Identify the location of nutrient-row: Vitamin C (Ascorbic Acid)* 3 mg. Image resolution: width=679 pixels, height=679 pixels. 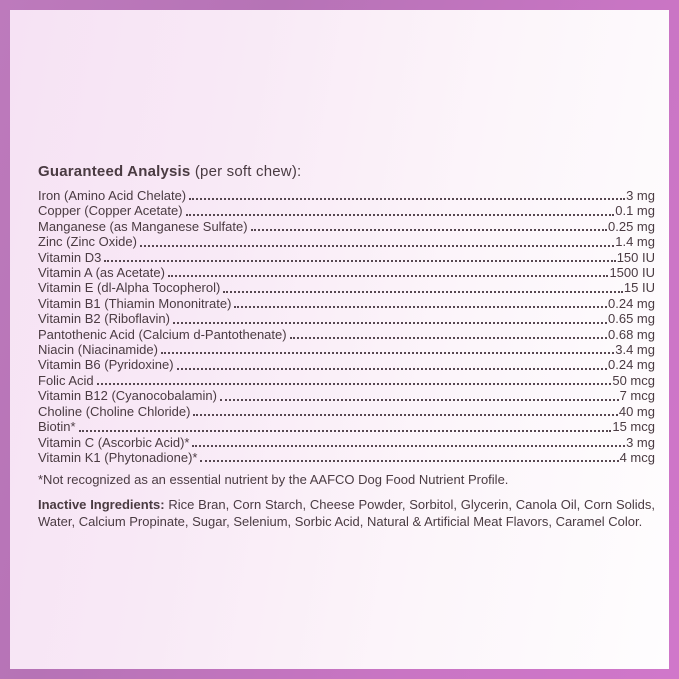
(346, 442).